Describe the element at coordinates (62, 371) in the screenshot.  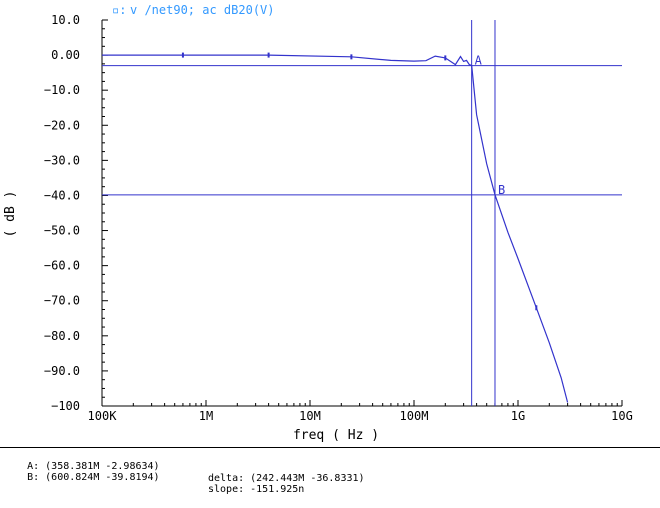
I see `y-tick-label: −90.0` at that location.